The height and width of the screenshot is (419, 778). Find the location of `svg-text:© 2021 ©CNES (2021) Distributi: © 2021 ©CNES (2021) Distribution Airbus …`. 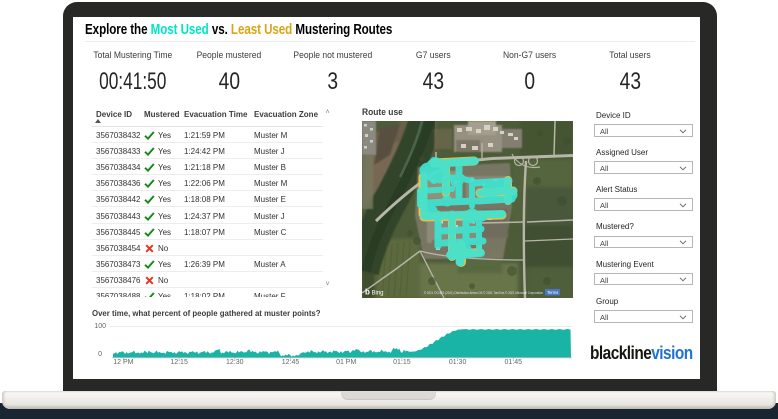

svg-text:© 2021 ©CNES (2021) Distributi: © 2021 ©CNES (2021) Distribution Airbus … is located at coordinates (483, 293).